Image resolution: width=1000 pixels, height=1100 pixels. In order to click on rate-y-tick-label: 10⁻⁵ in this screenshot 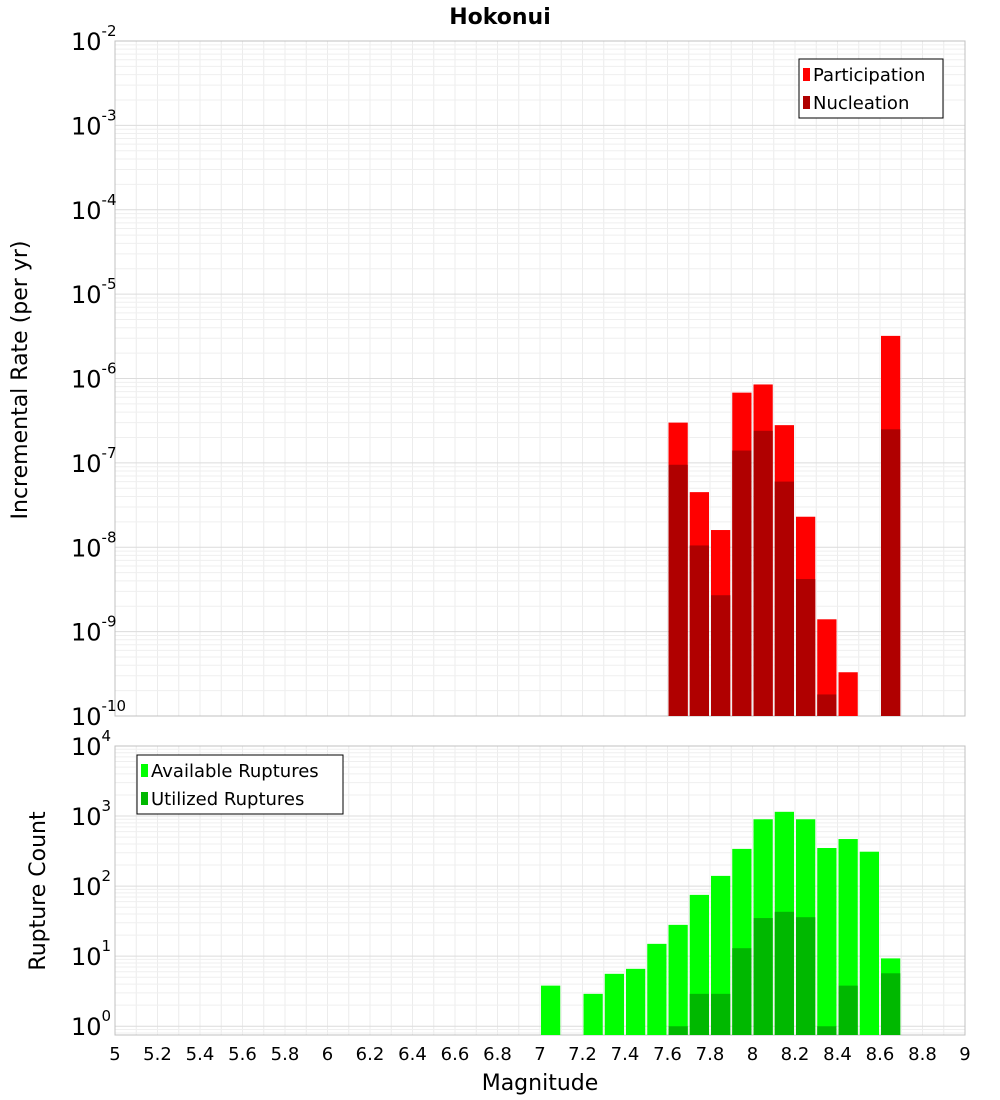, I will do `click(94, 292)`.